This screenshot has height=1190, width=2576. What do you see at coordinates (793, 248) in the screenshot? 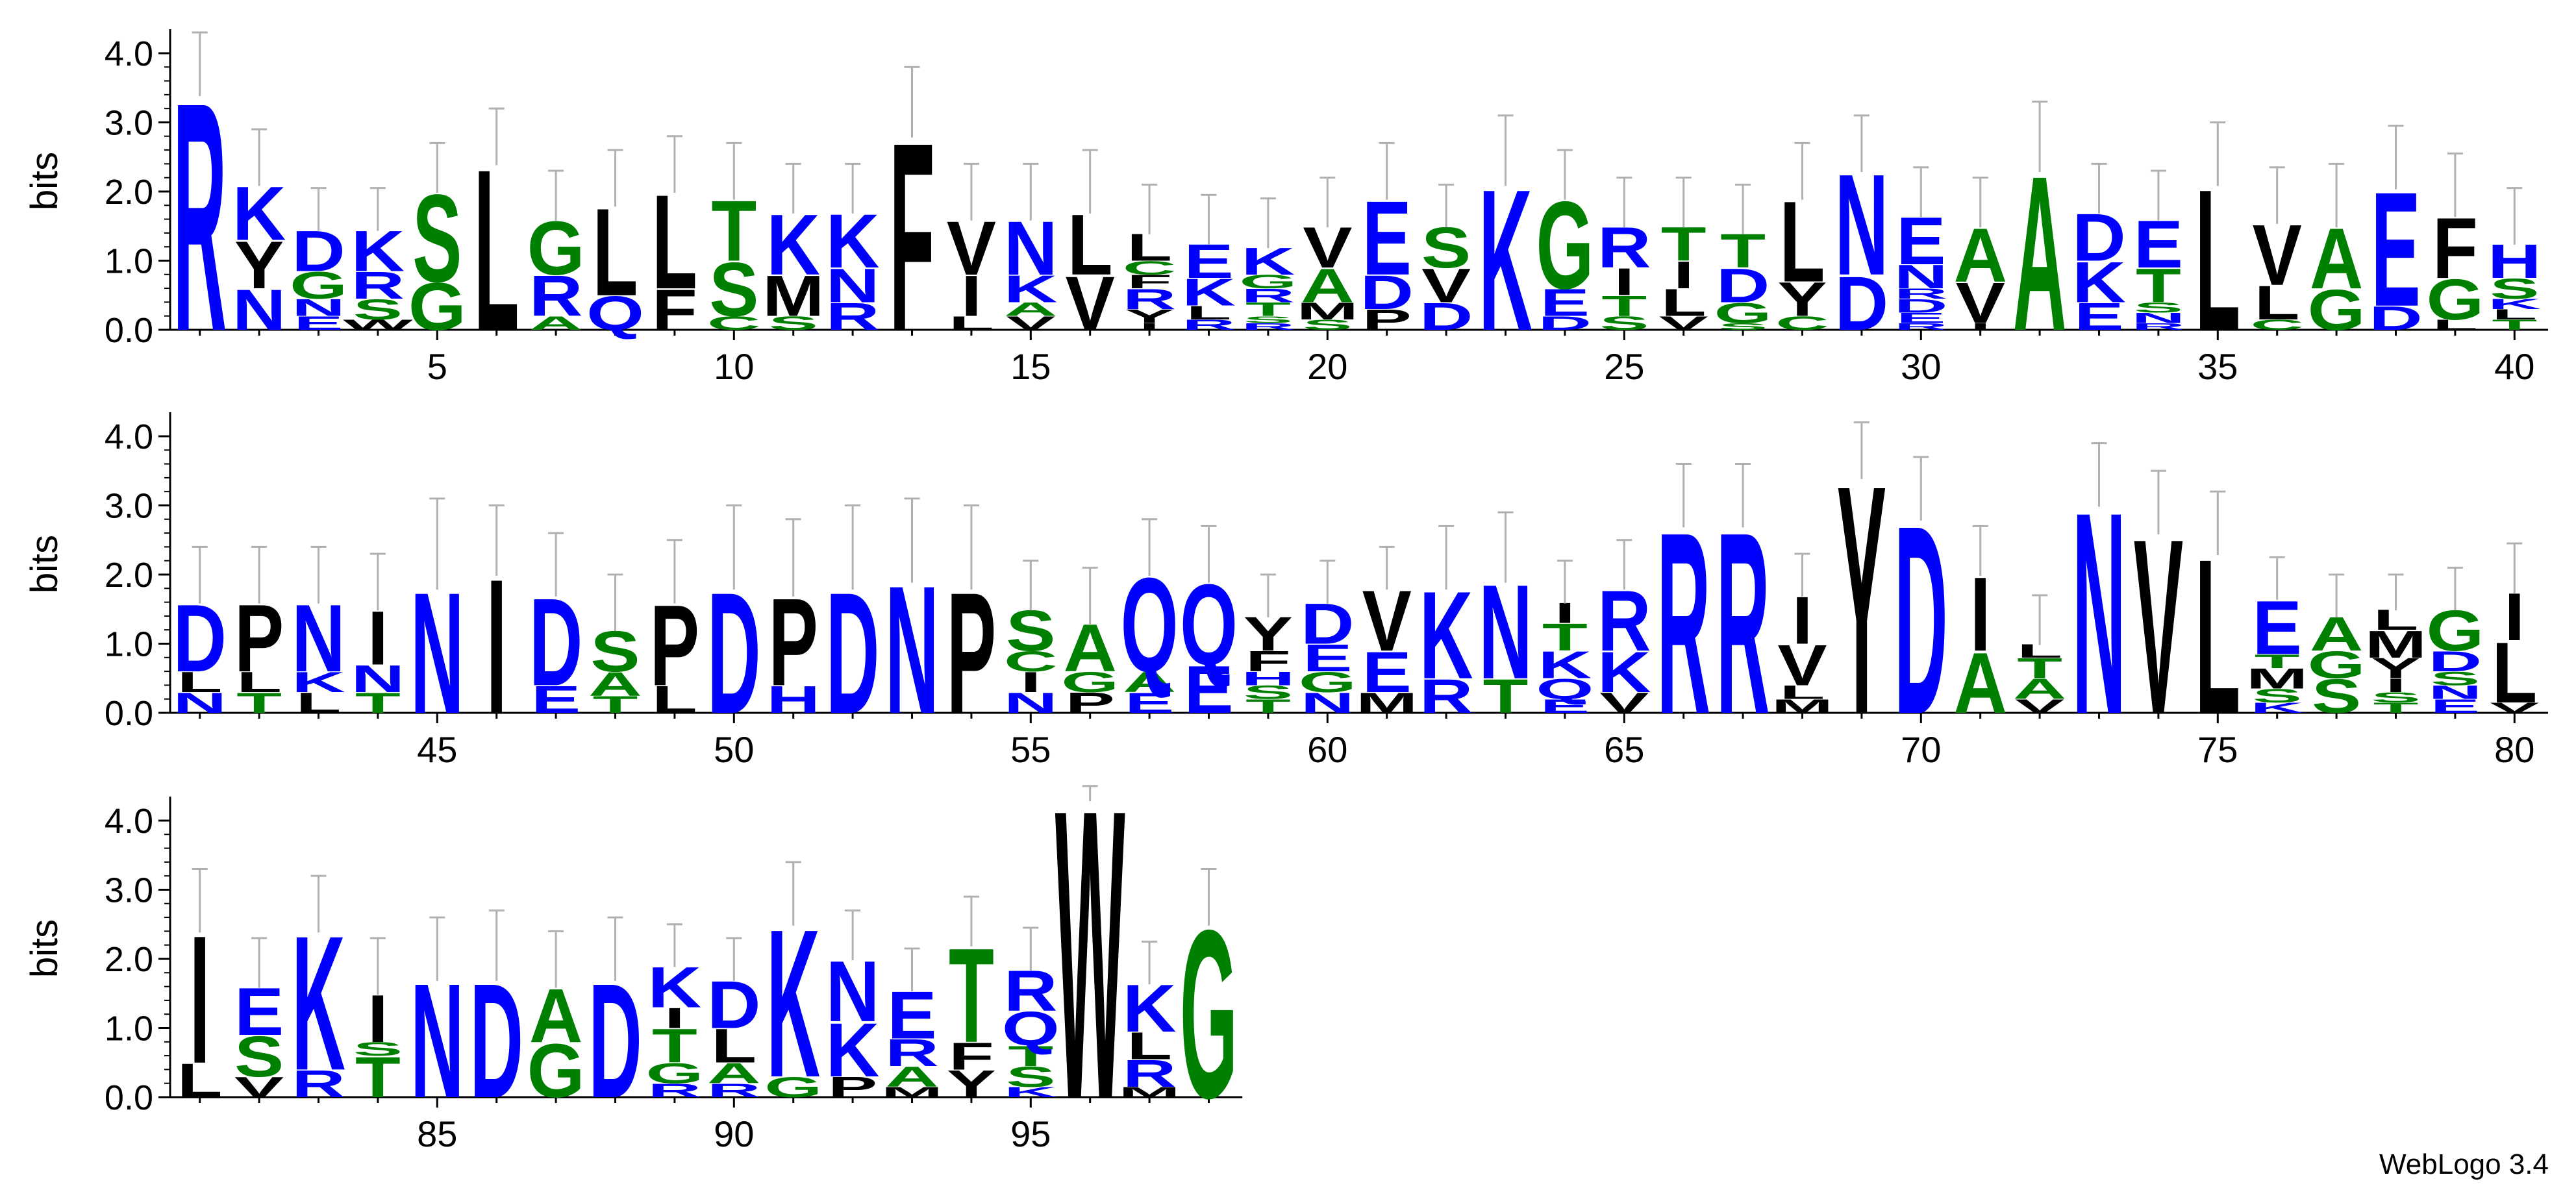
I see `logo-column-11: SMK` at bounding box center [793, 248].